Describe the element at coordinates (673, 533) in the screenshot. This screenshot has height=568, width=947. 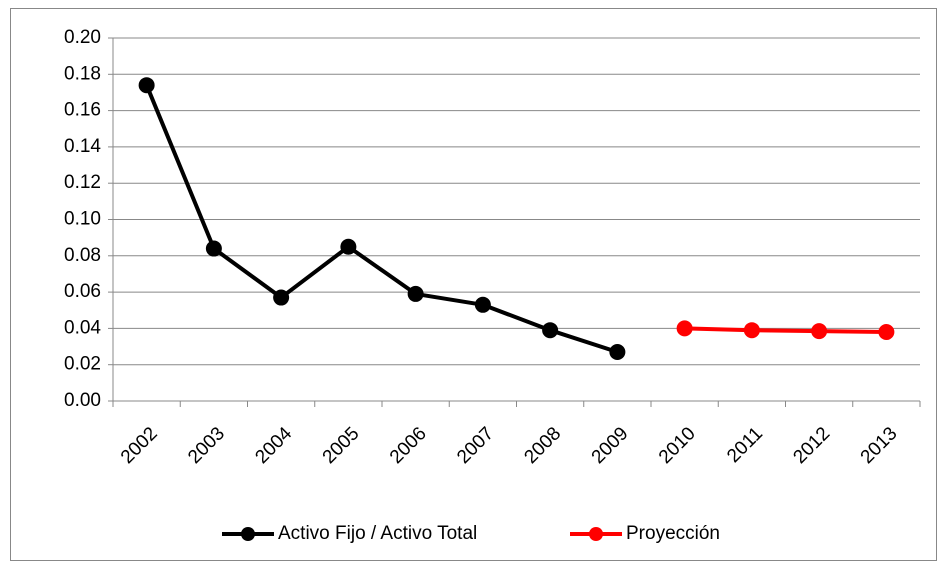
I see `legend-label: Proyección` at that location.